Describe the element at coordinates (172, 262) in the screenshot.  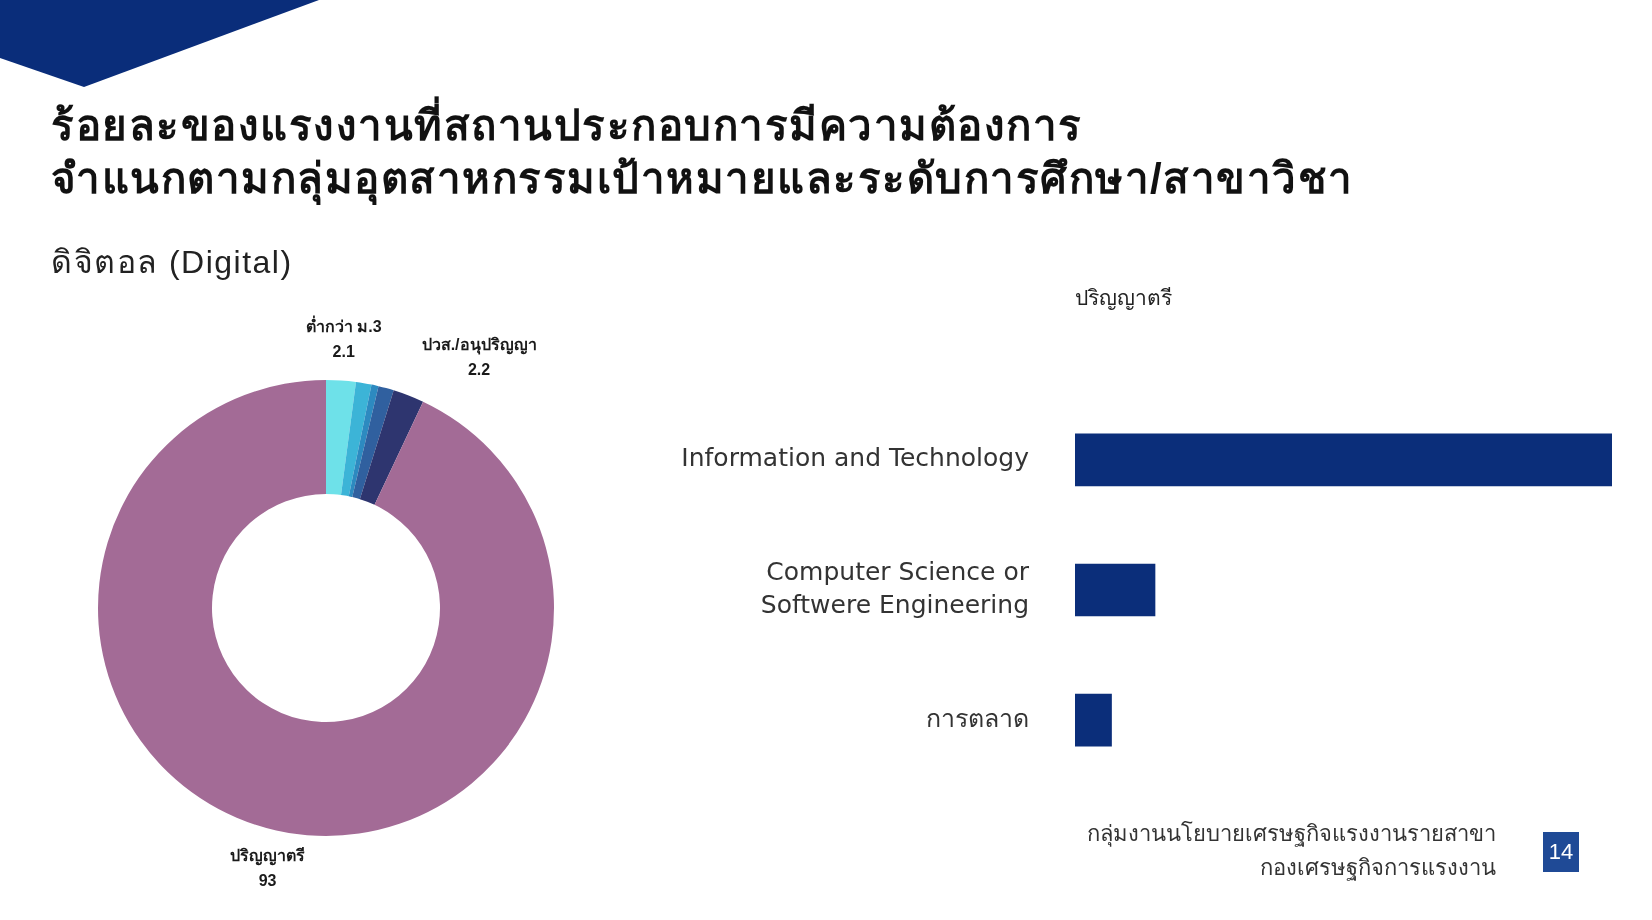
I see `chart-subtitle: ดิจิตอล (Digital)` at that location.